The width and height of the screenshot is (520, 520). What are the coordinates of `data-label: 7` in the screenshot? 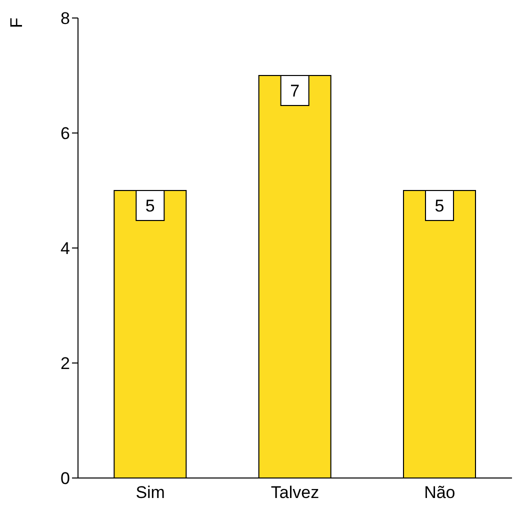 It's located at (295, 91).